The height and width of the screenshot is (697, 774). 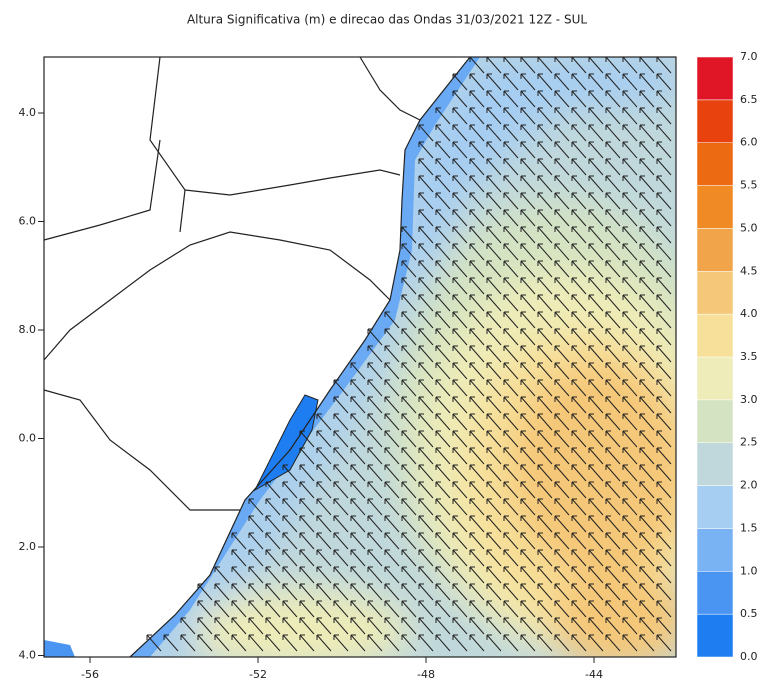 I want to click on x-tick-label: -48, so click(x=426, y=674).